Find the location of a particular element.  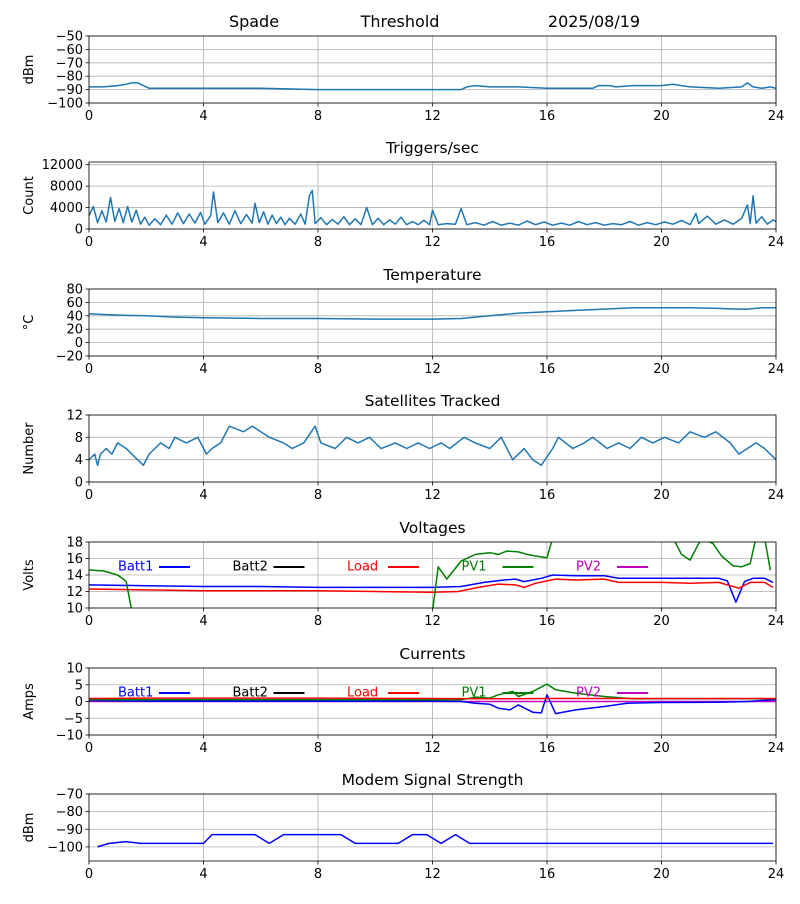

y-tick-label: −90 is located at coordinates (69, 830).